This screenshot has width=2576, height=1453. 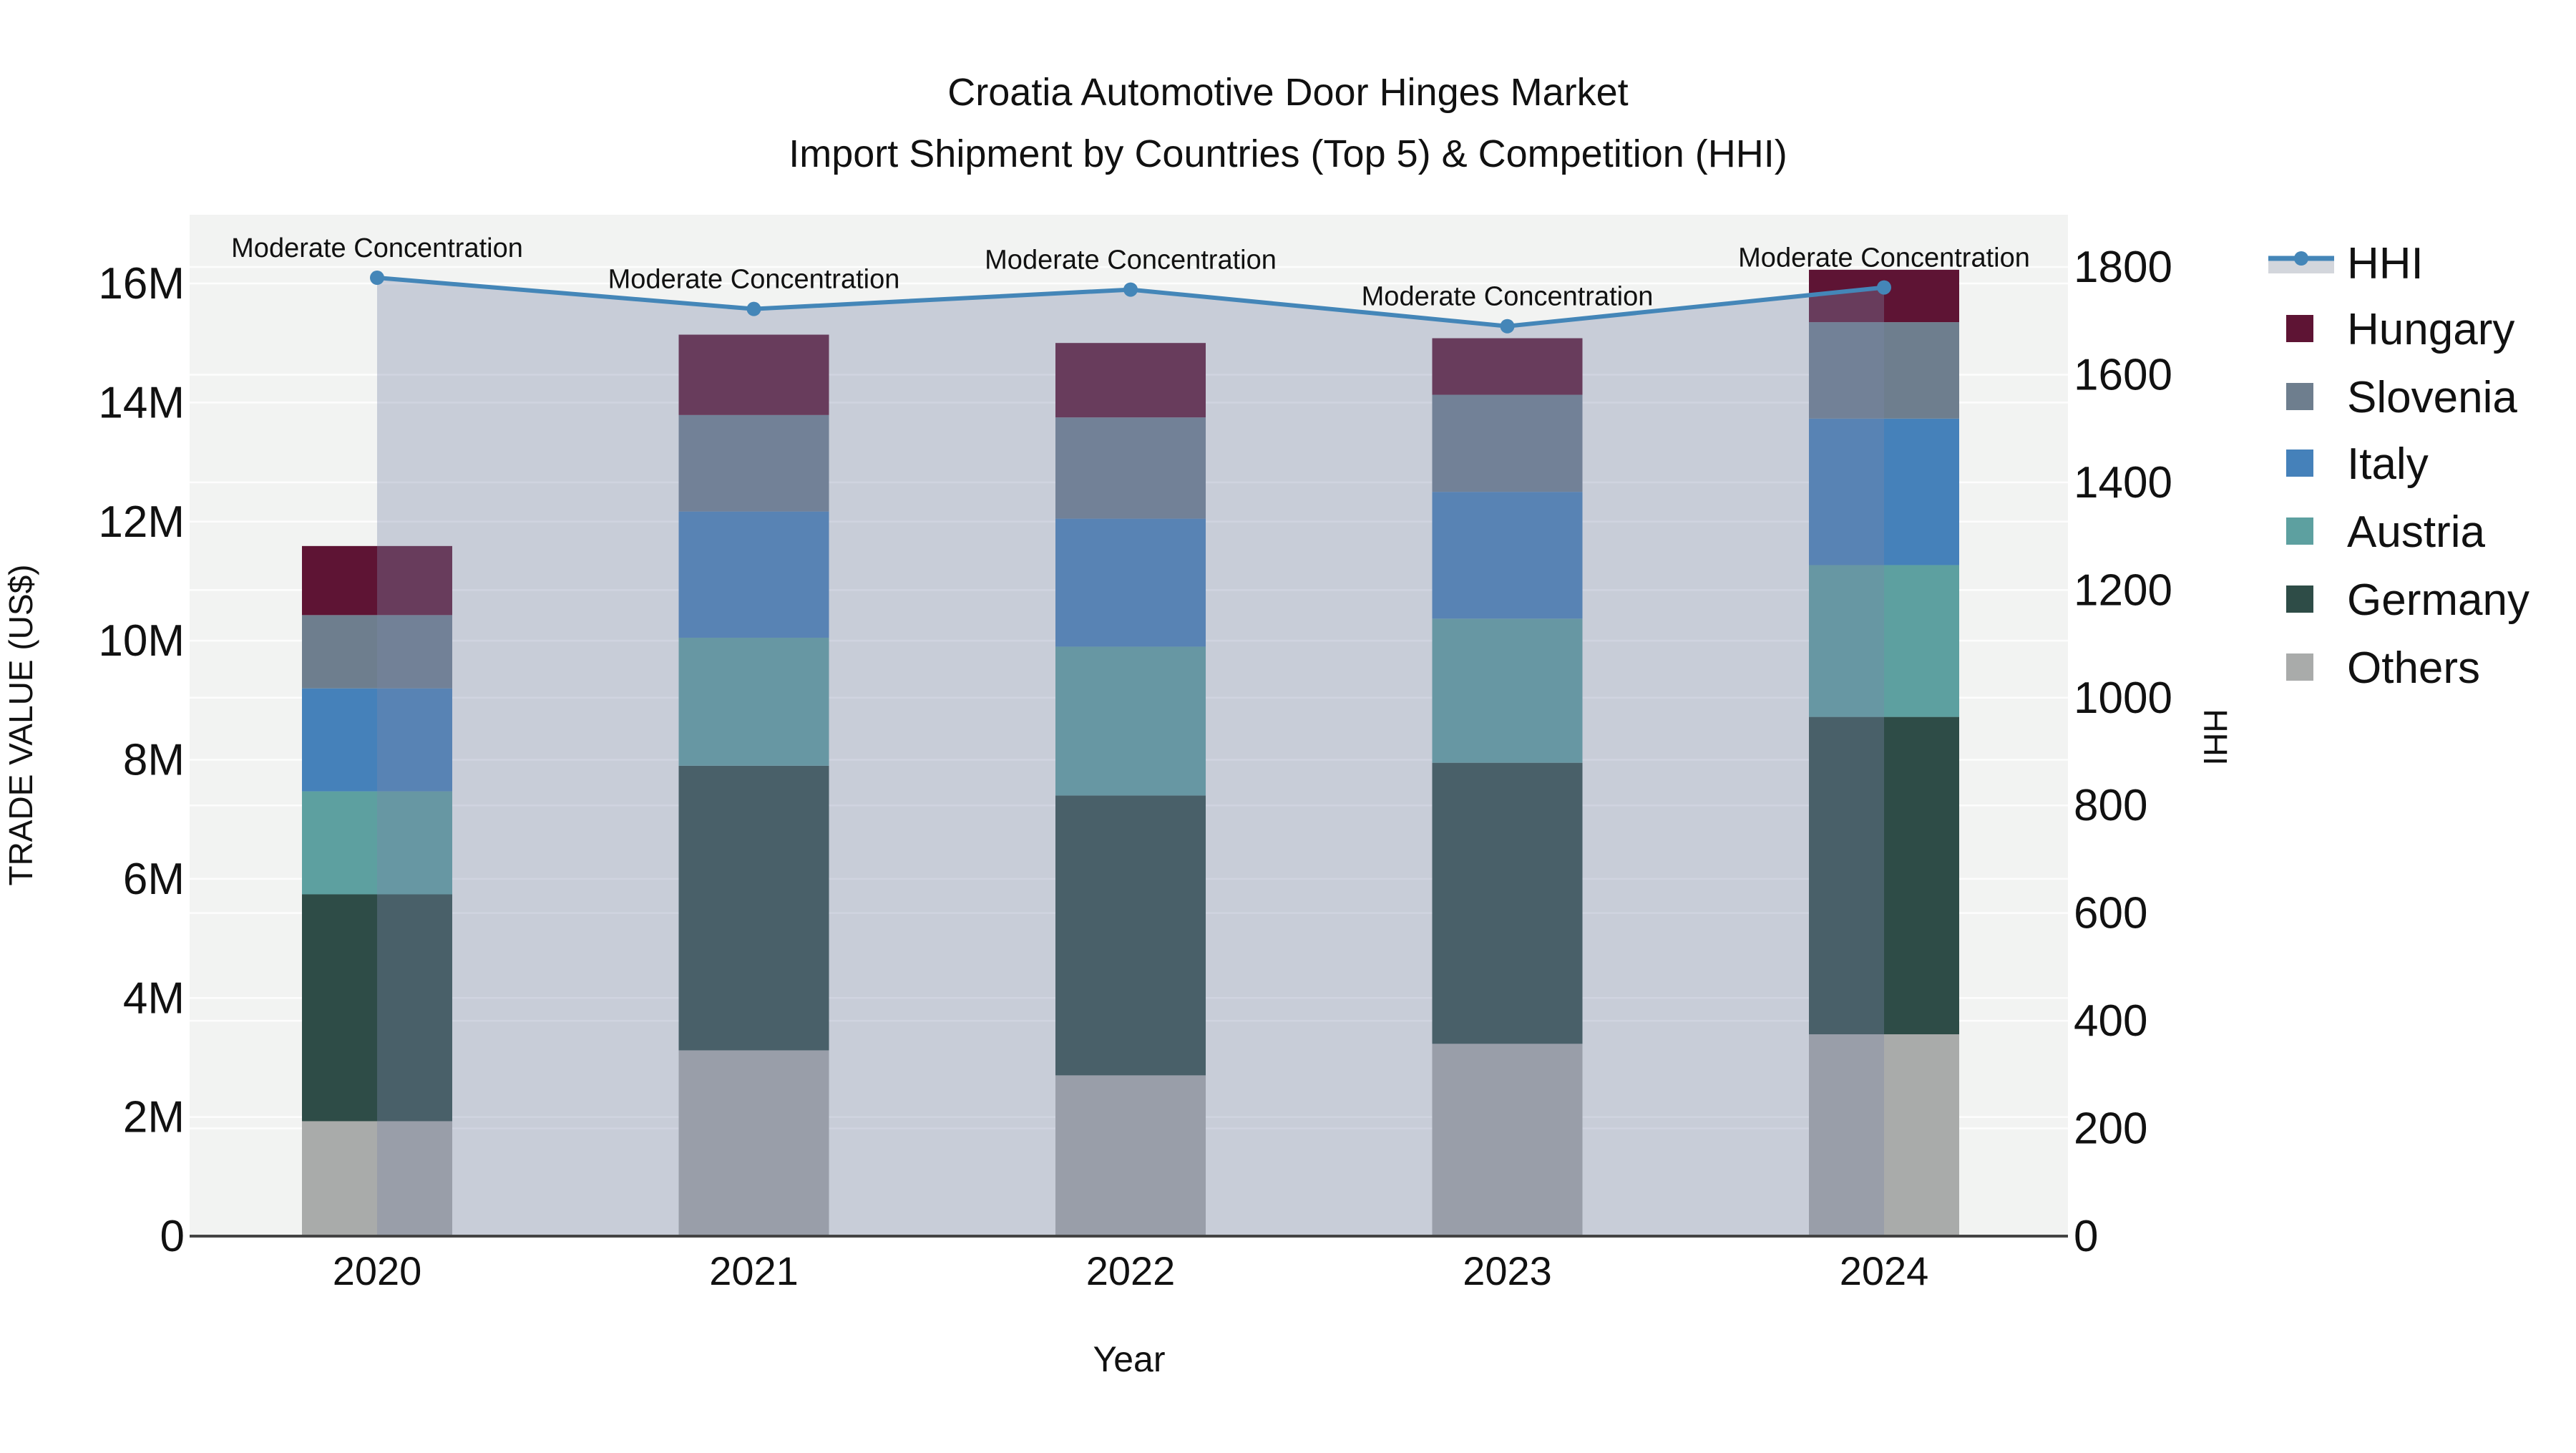 I want to click on legend-item-austria: Austria, so click(x=2385, y=532).